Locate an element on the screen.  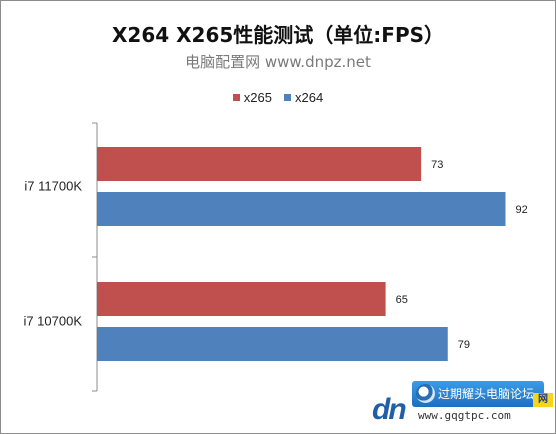
chart-title: X264 X265性能测试（单位:FPS） is located at coordinates (278, 35).